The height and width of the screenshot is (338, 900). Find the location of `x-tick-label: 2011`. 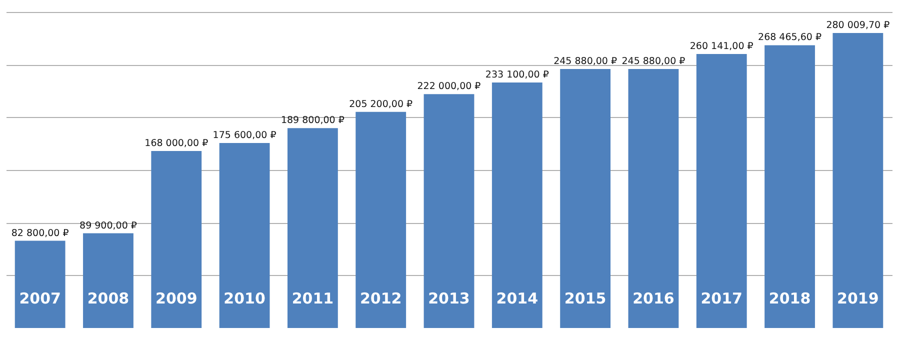

x-tick-label: 2011 is located at coordinates (313, 299).